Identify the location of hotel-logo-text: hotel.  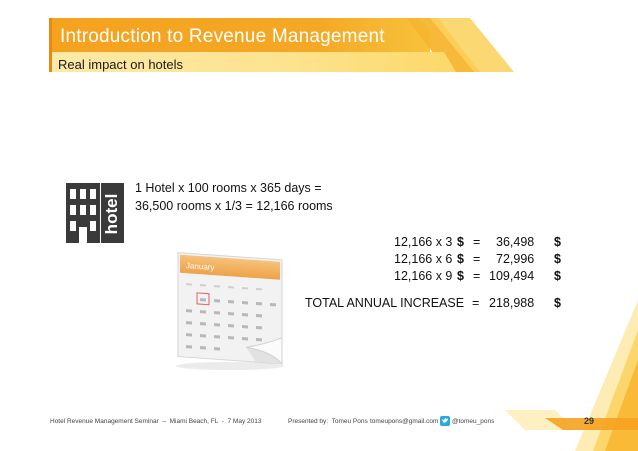
(111, 214).